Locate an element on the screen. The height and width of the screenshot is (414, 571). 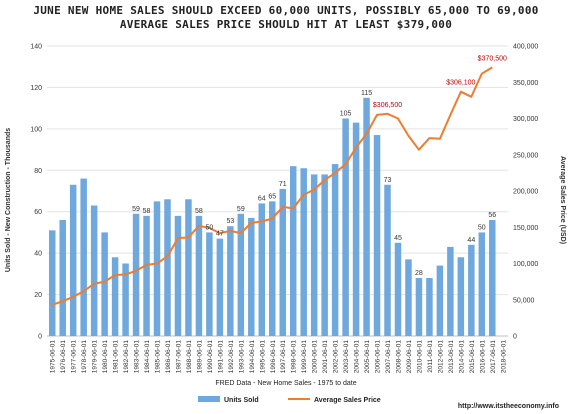
x-tick-label: 1994-06-01 is located at coordinates (252, 357).